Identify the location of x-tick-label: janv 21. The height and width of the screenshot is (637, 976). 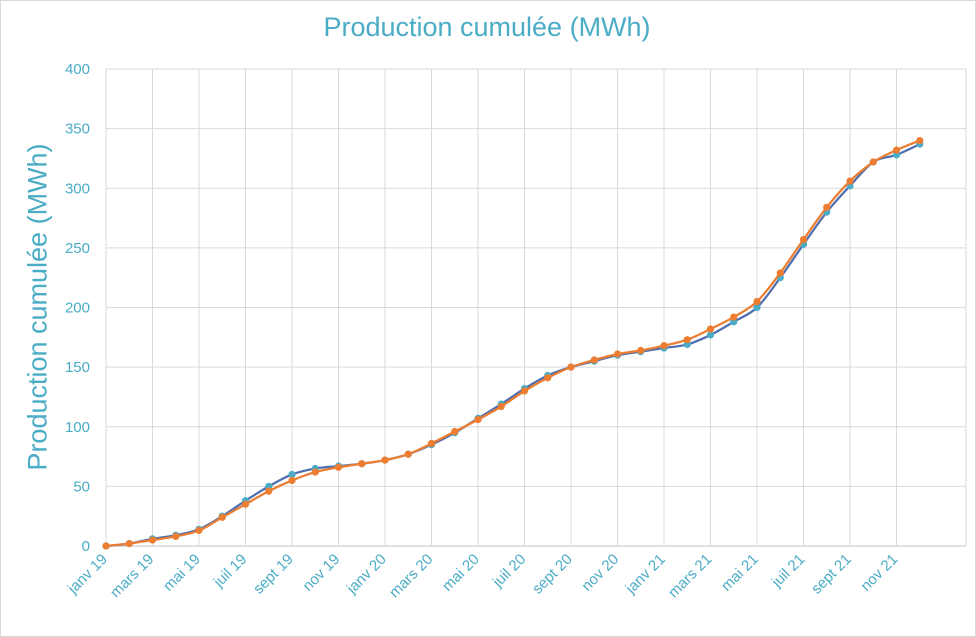
(645, 574).